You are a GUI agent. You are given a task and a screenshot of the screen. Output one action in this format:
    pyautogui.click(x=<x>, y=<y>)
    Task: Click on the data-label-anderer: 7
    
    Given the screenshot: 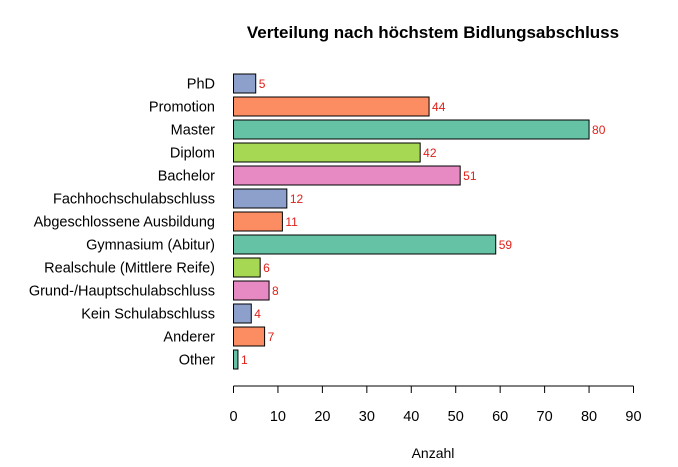 What is the action you would take?
    pyautogui.click(x=271, y=337)
    